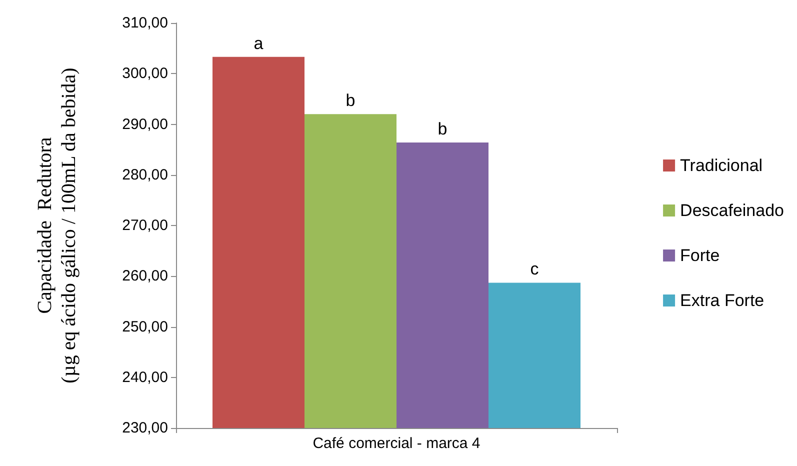  What do you see at coordinates (145, 23) in the screenshot?
I see `y-tick-label: 310,00` at bounding box center [145, 23].